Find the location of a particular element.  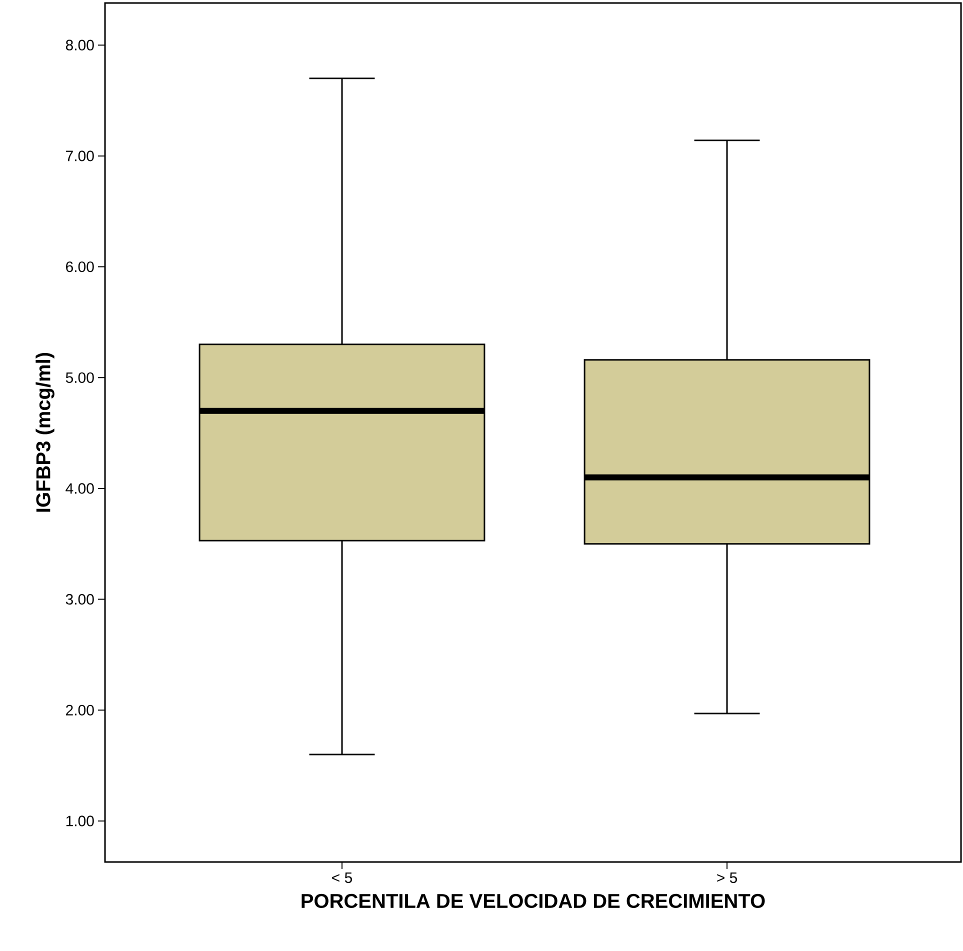

y-axis-title: IGFBP3 (mcg/ml) is located at coordinates (45, 432).